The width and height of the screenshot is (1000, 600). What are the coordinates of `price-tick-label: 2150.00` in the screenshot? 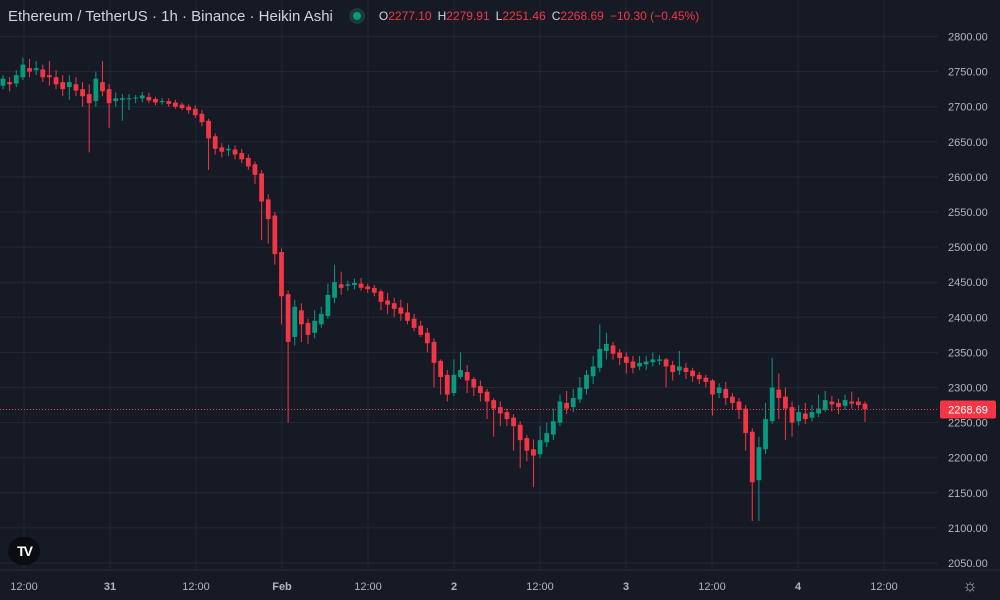 It's located at (968, 494).